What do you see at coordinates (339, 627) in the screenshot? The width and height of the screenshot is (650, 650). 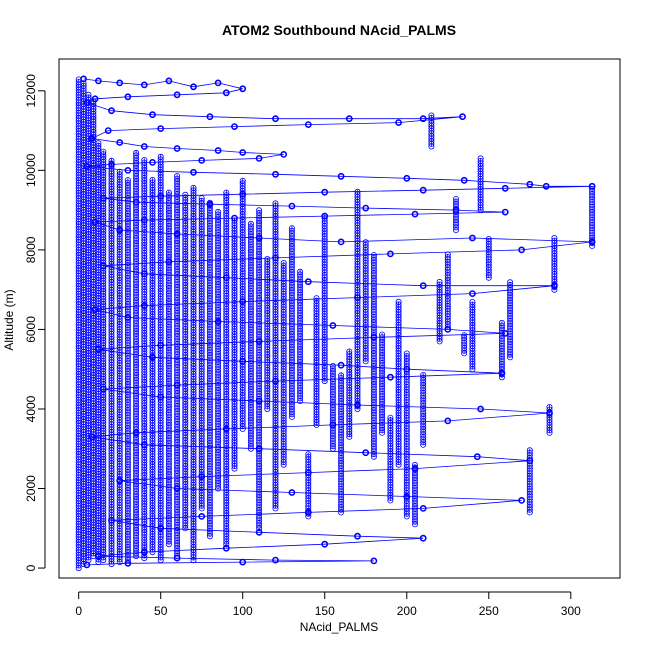 I see `x-axis-label: NAcid_PALMS` at bounding box center [339, 627].